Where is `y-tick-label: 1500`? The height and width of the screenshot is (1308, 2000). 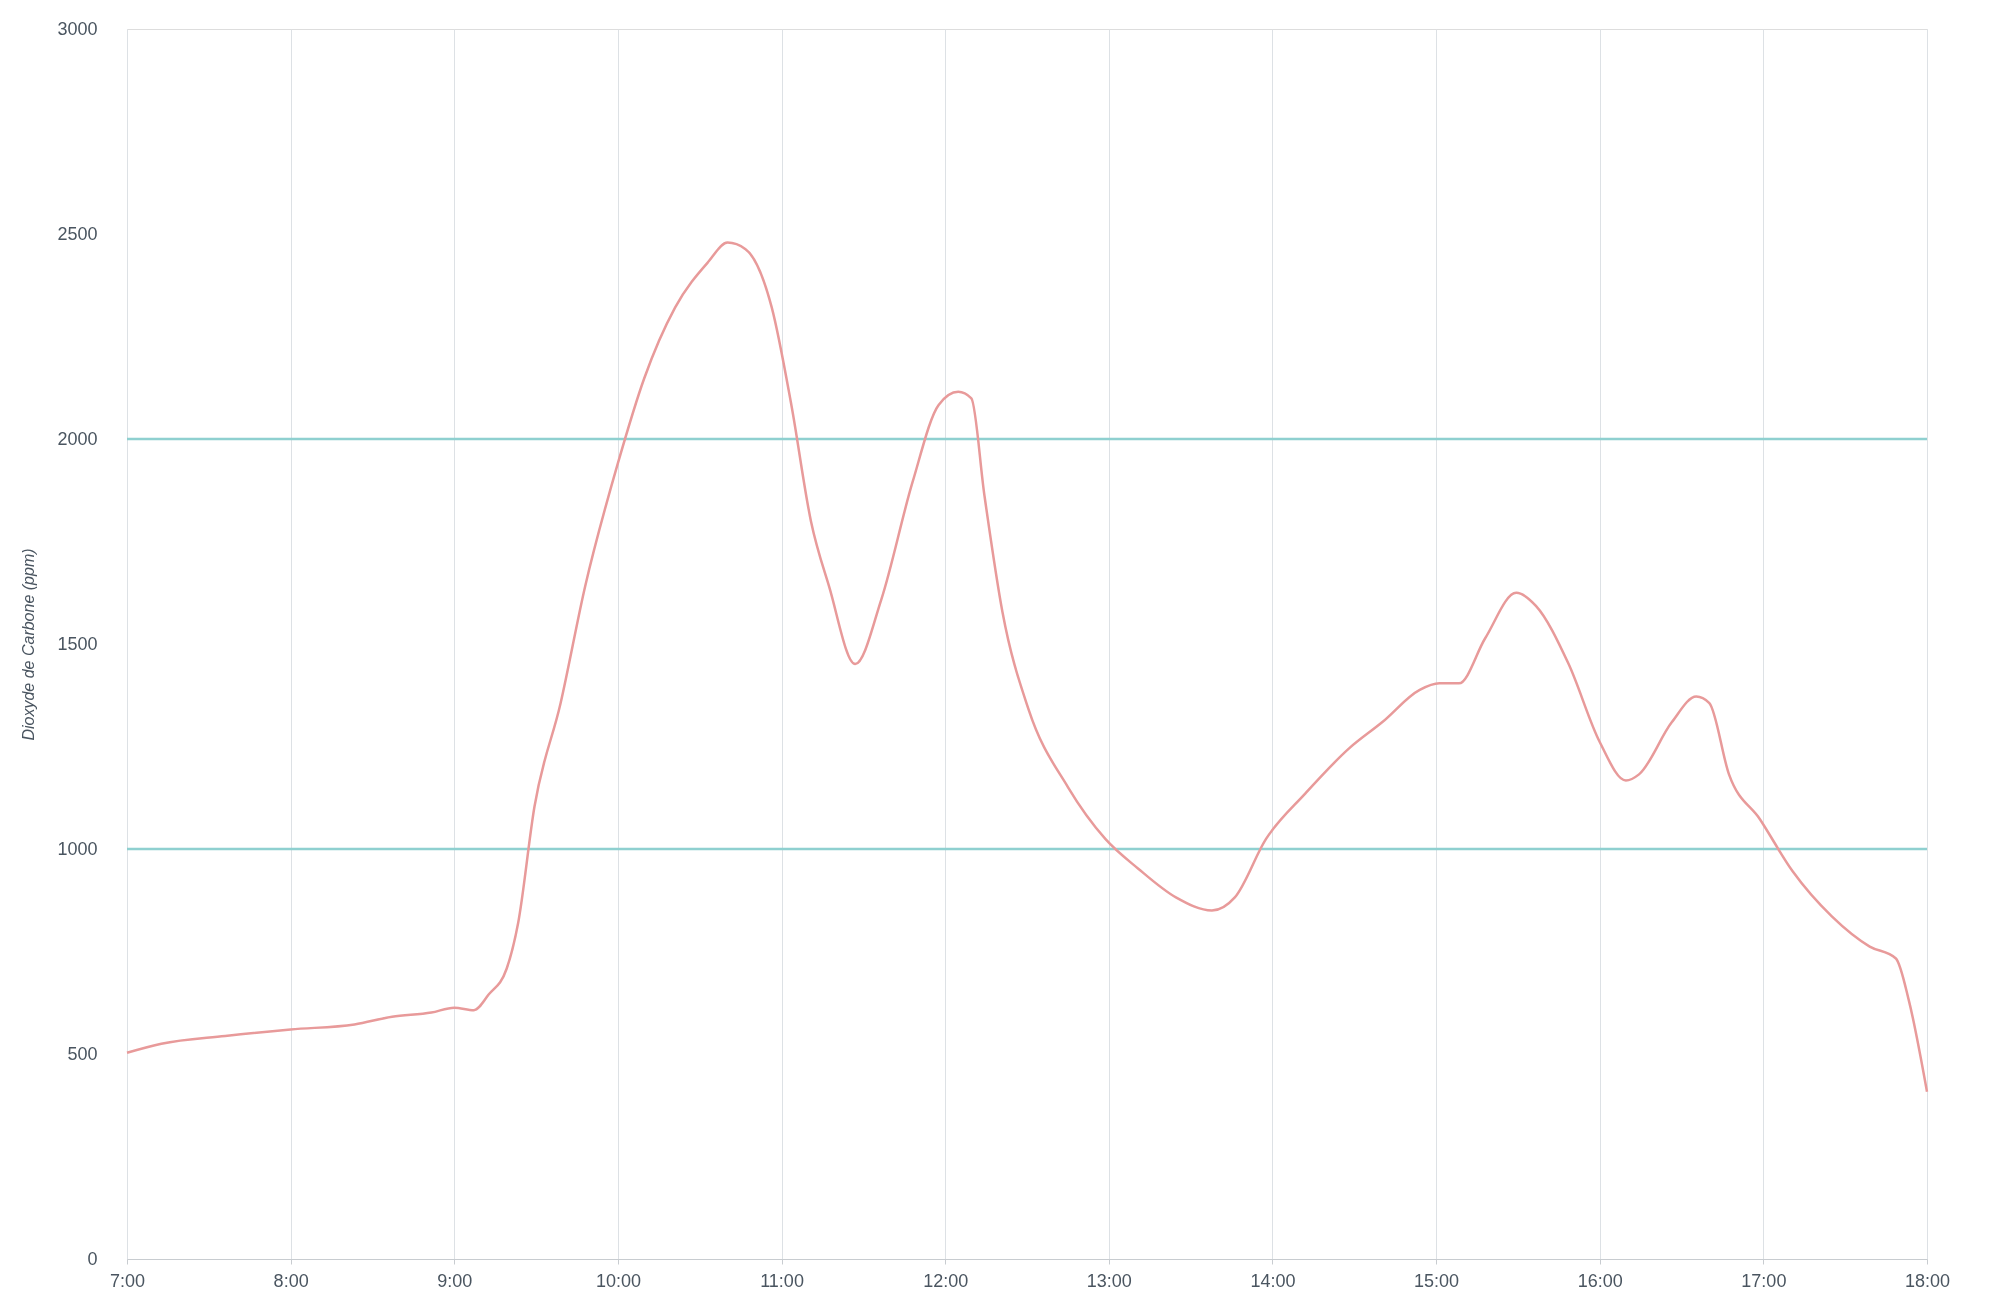 y-tick-label: 1500 is located at coordinates (77, 643).